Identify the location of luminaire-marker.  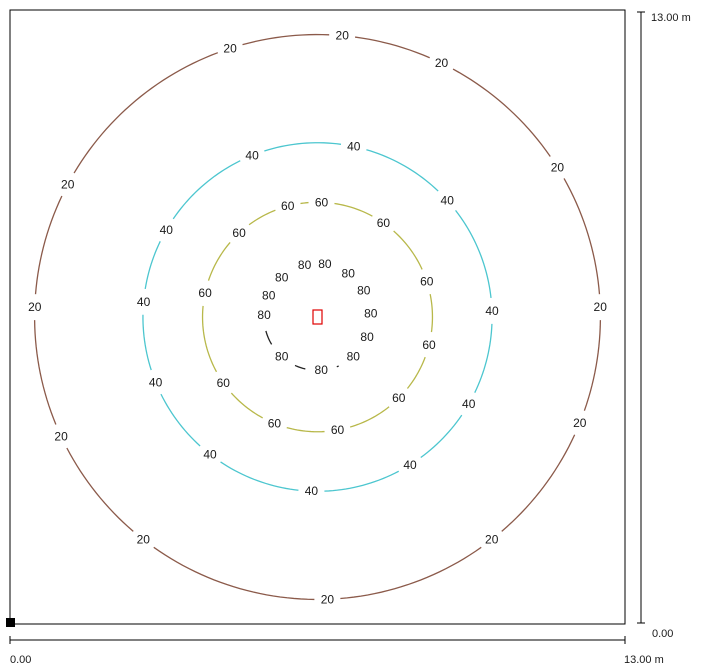
(317, 317).